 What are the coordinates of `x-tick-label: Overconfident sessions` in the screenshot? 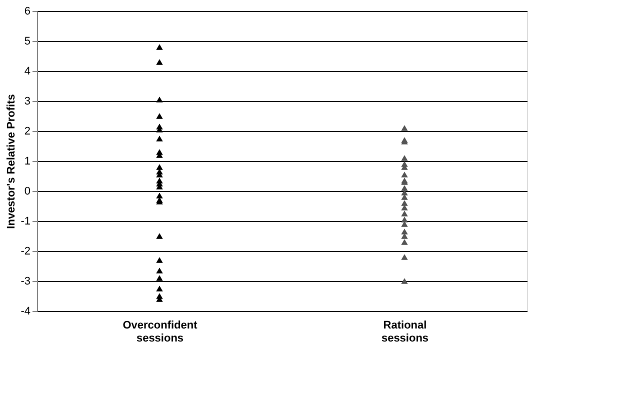 It's located at (160, 332).